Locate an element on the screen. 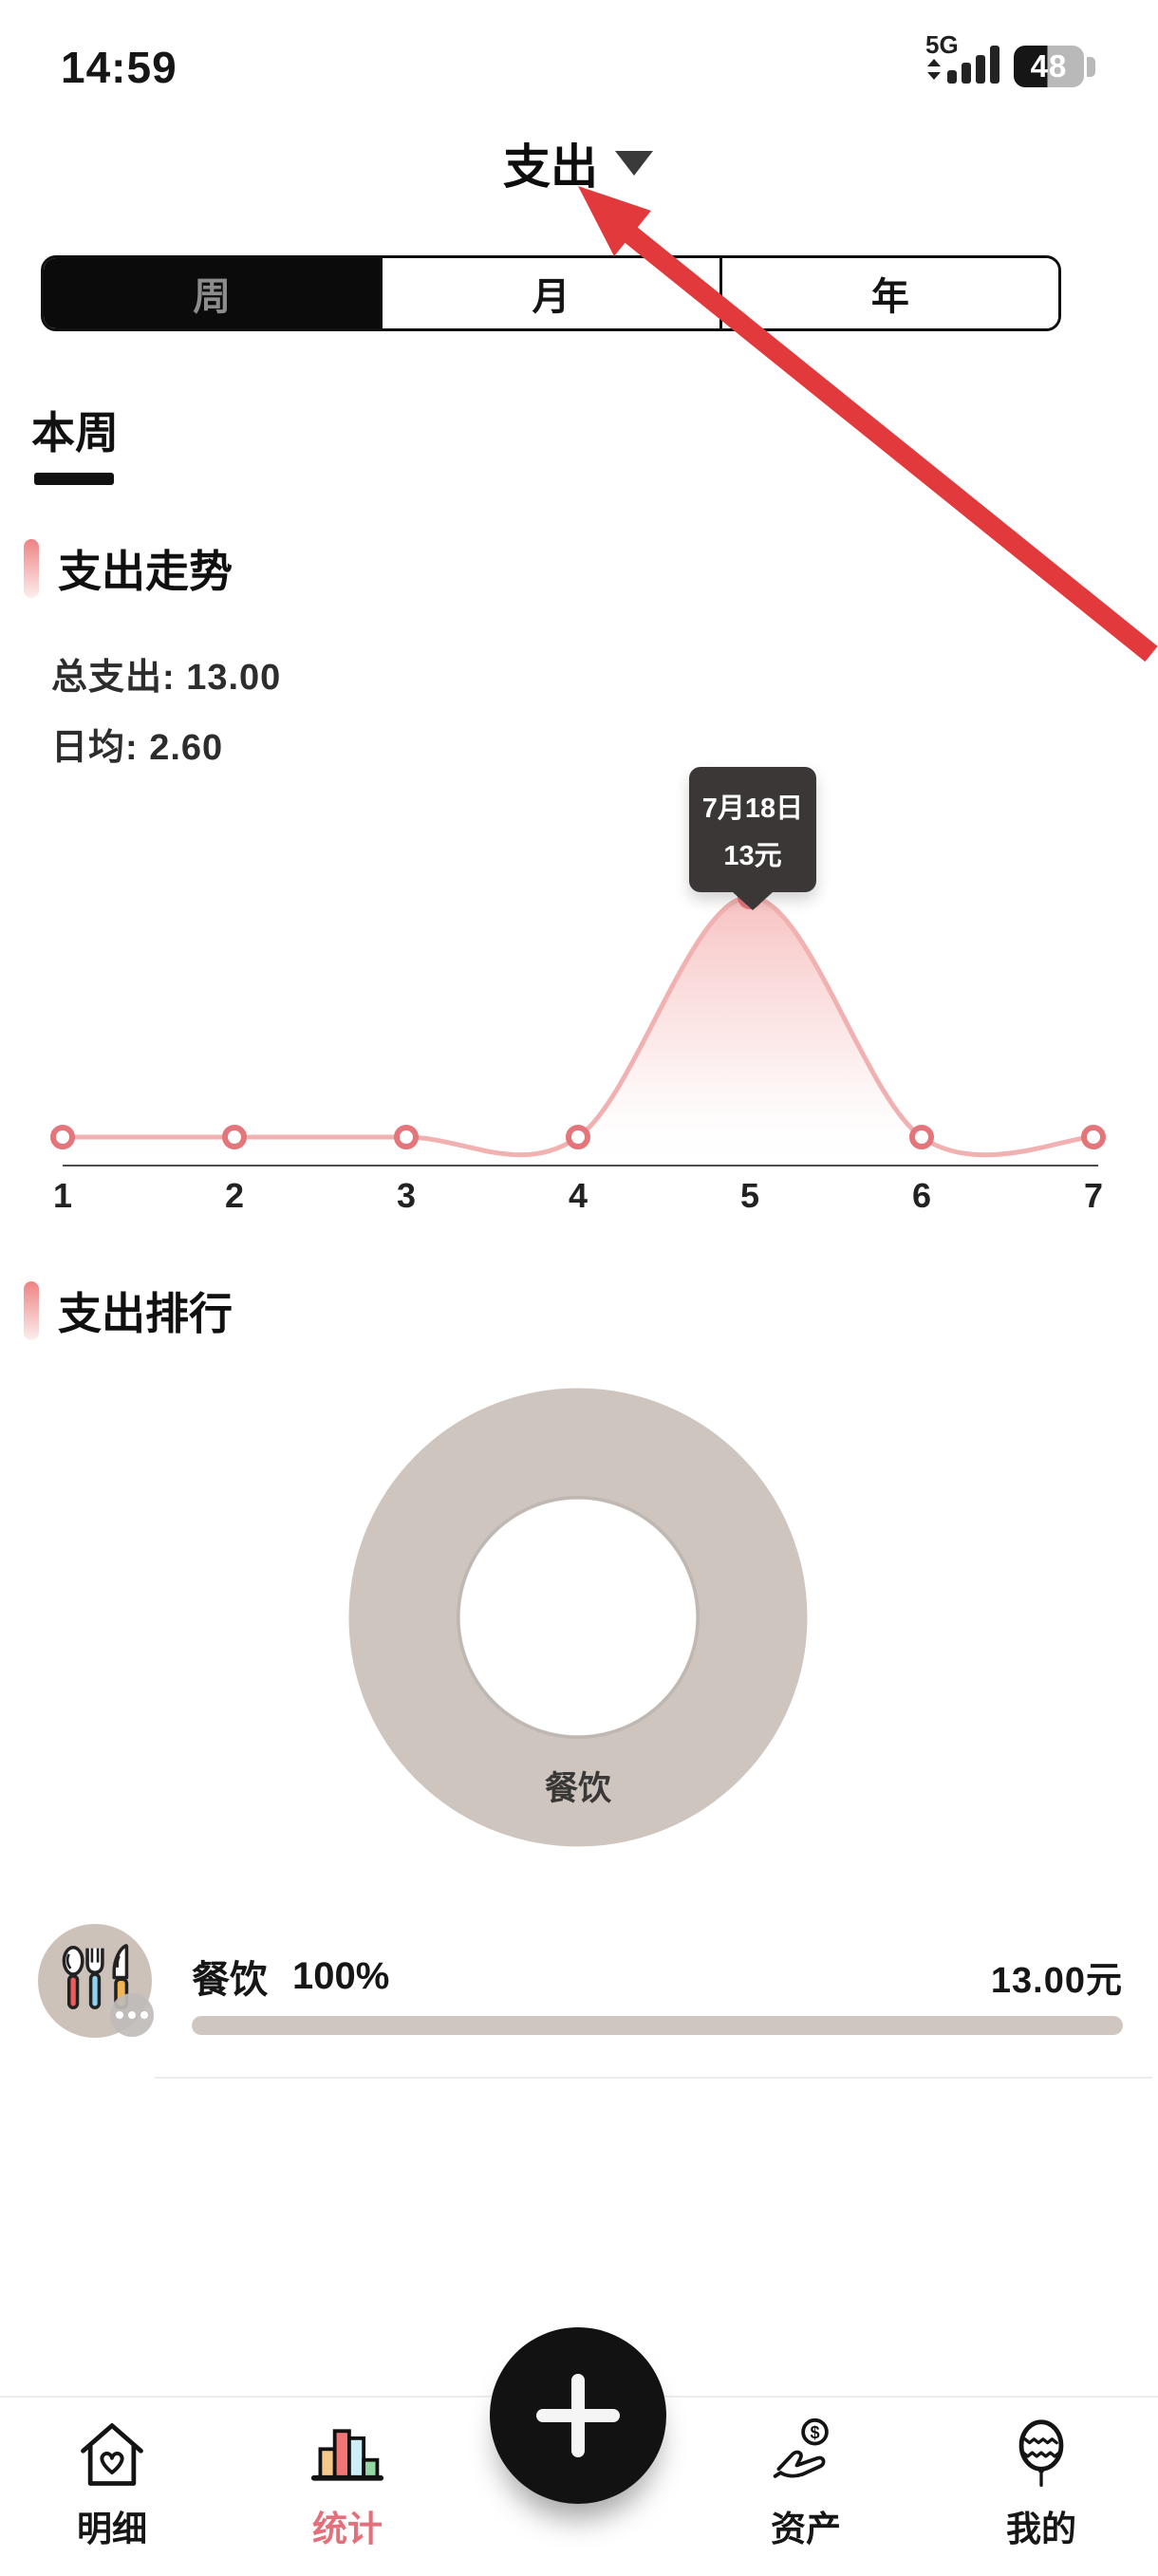  tab-month: 月 is located at coordinates (549, 293).